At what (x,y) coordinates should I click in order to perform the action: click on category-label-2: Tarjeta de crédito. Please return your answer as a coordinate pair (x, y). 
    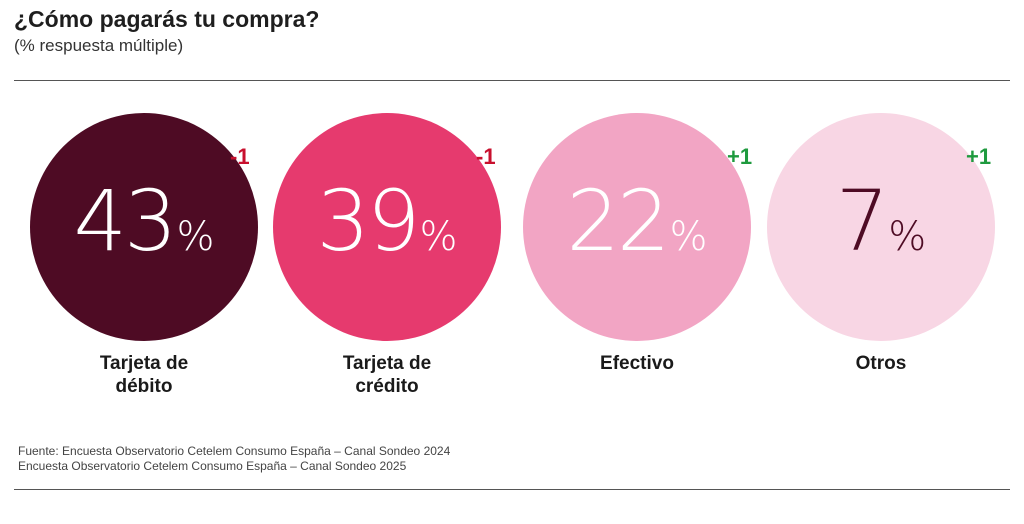
    Looking at the image, I should click on (387, 375).